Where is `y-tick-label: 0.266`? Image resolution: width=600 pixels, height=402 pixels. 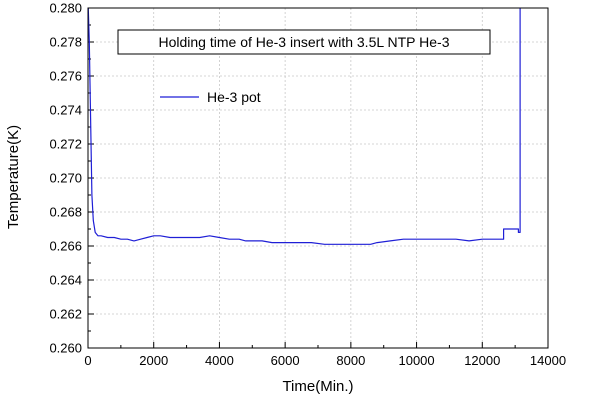 y-tick-label: 0.266 is located at coordinates (65, 246).